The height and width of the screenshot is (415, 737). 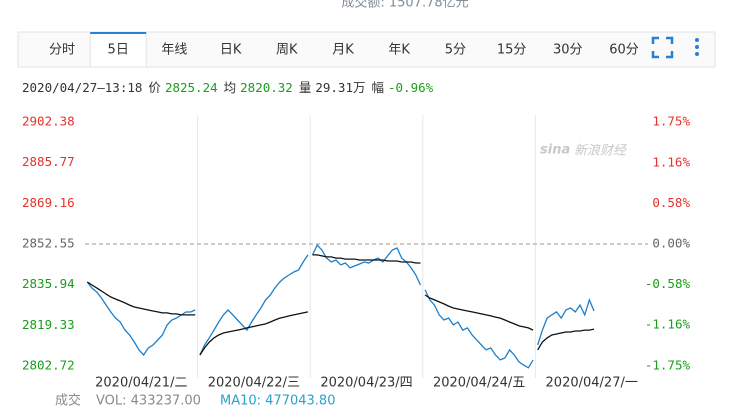 What do you see at coordinates (254, 383) in the screenshot?
I see `x-tick-label: 2020/04/22/三` at bounding box center [254, 383].